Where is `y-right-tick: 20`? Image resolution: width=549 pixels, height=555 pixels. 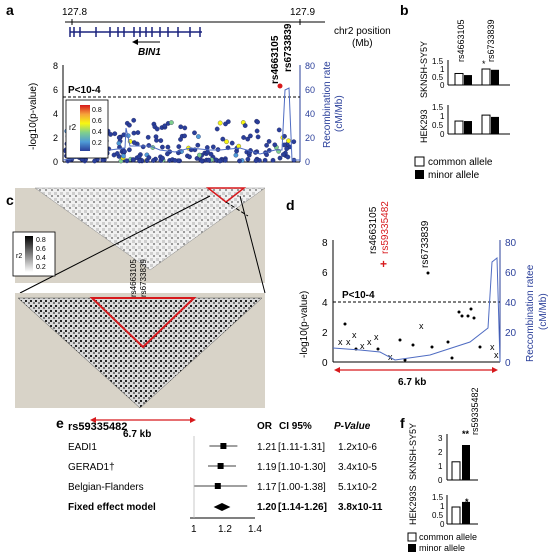 y-right-tick: 20 is located at coordinates (310, 138).